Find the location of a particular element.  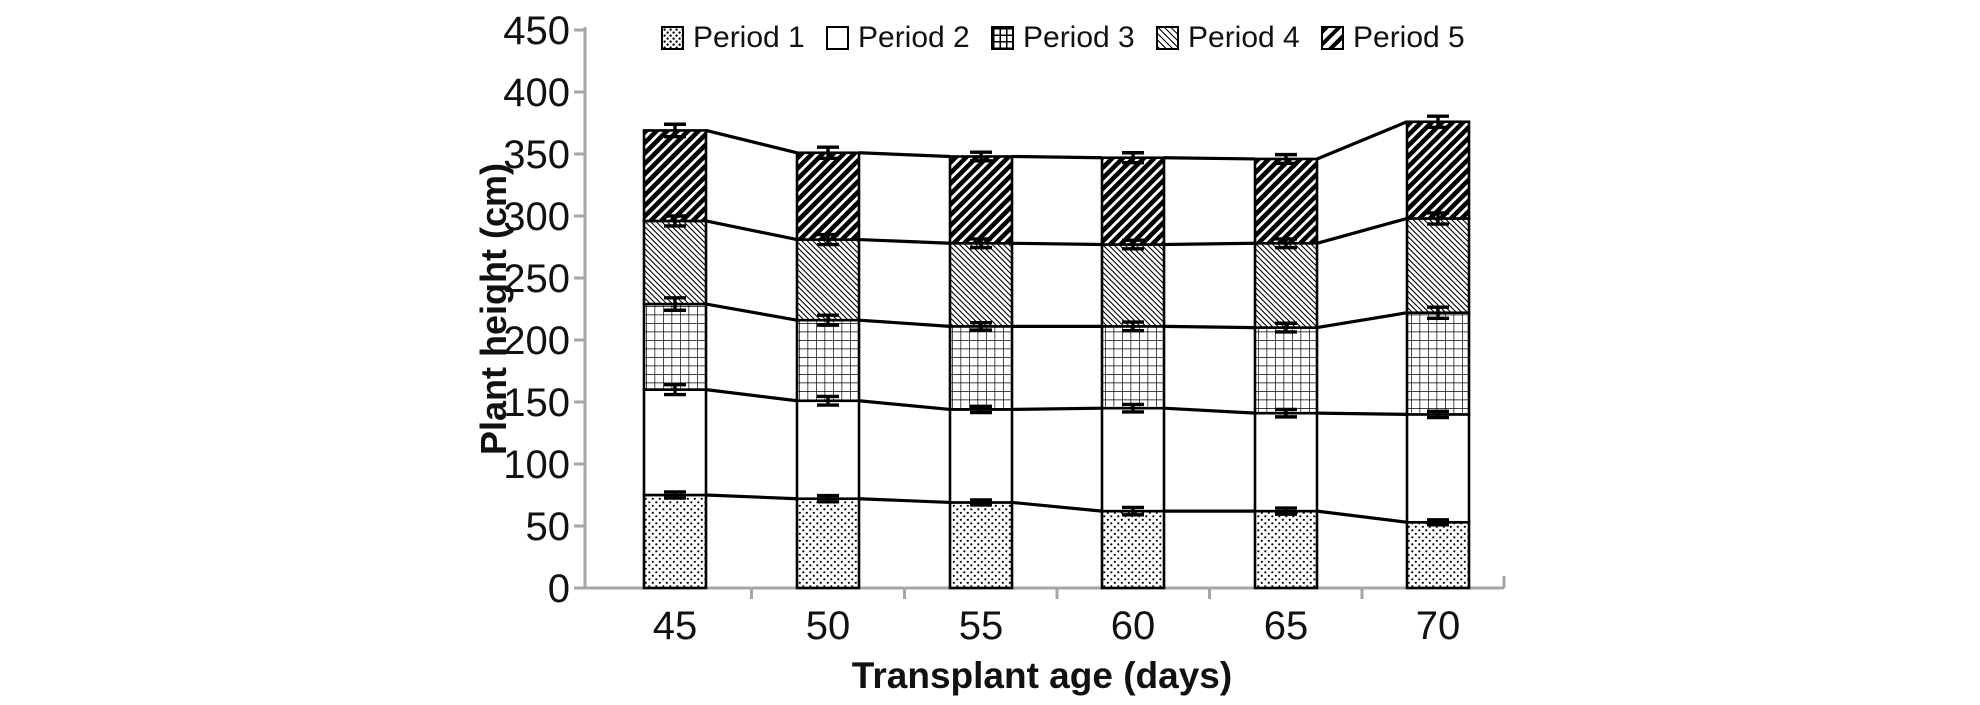

y-tick-label: 0 is located at coordinates (559, 589).